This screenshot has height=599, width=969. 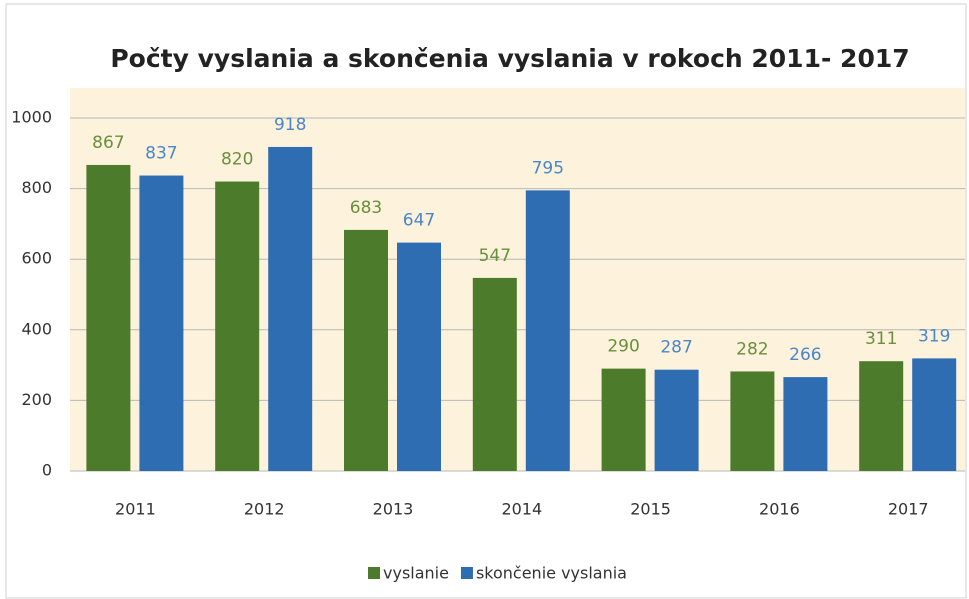 What do you see at coordinates (779, 509) in the screenshot?
I see `x-tick-label: 2016` at bounding box center [779, 509].